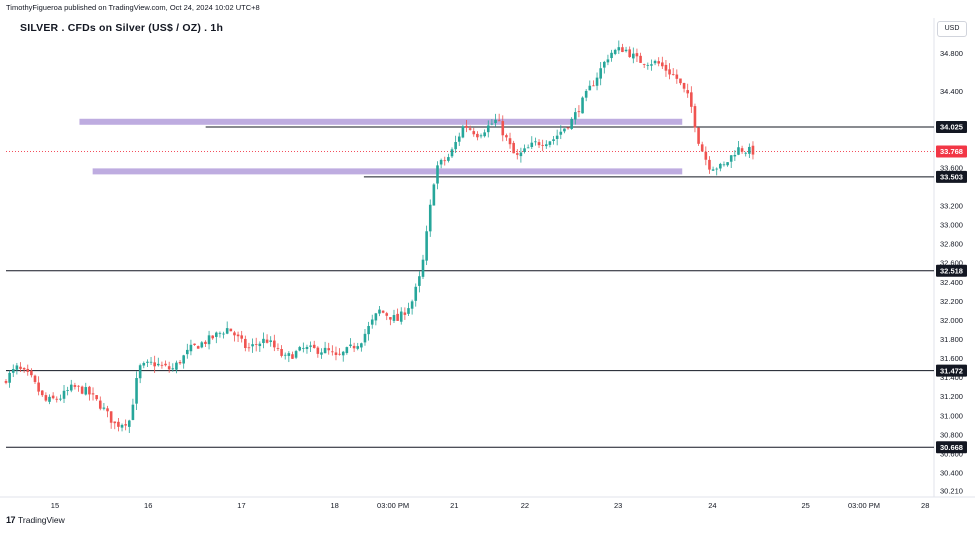  Describe the element at coordinates (41, 520) in the screenshot. I see `brand-name: TradingView` at that location.